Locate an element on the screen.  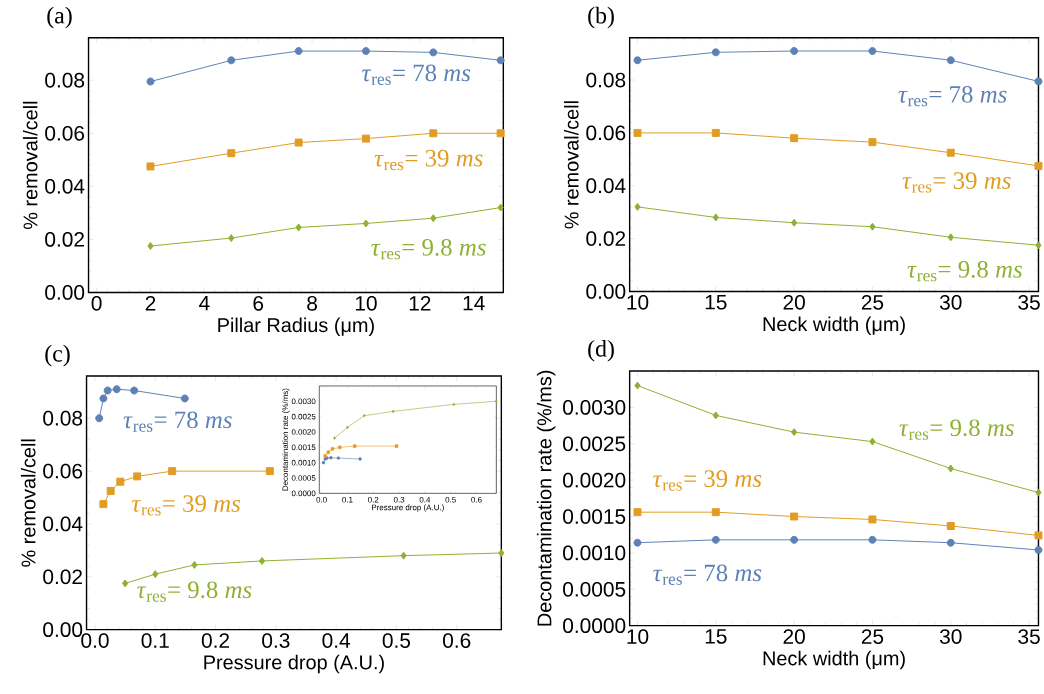
x-tick-label: 12 is located at coordinates (420, 303).